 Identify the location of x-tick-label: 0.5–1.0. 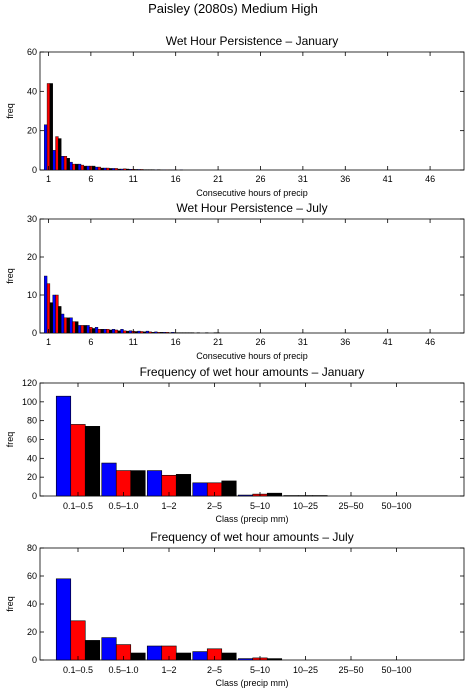
(123, 670).